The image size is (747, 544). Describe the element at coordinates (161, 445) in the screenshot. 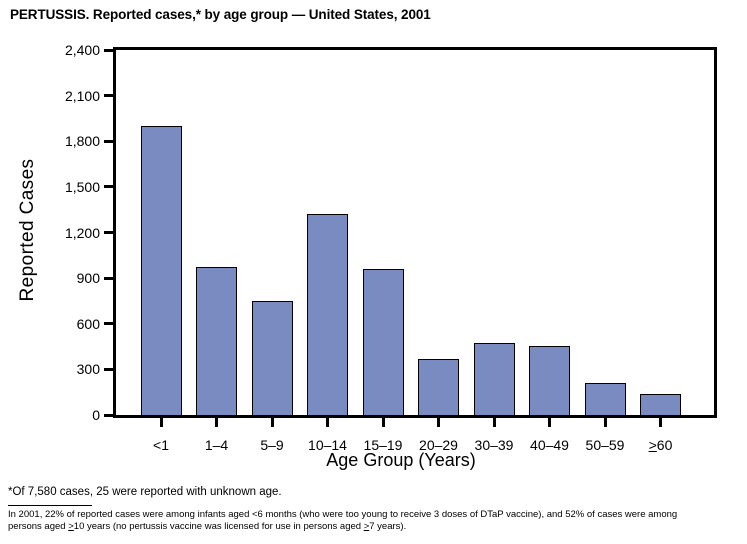

I see `x-tick-label: <1` at that location.